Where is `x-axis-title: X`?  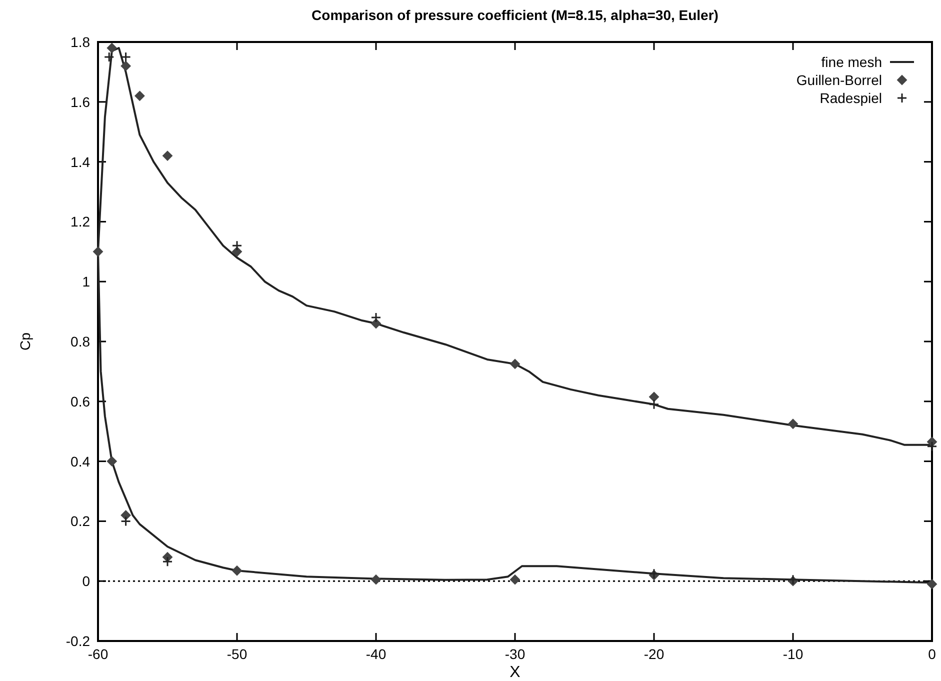
x-axis-title: X is located at coordinates (515, 672).